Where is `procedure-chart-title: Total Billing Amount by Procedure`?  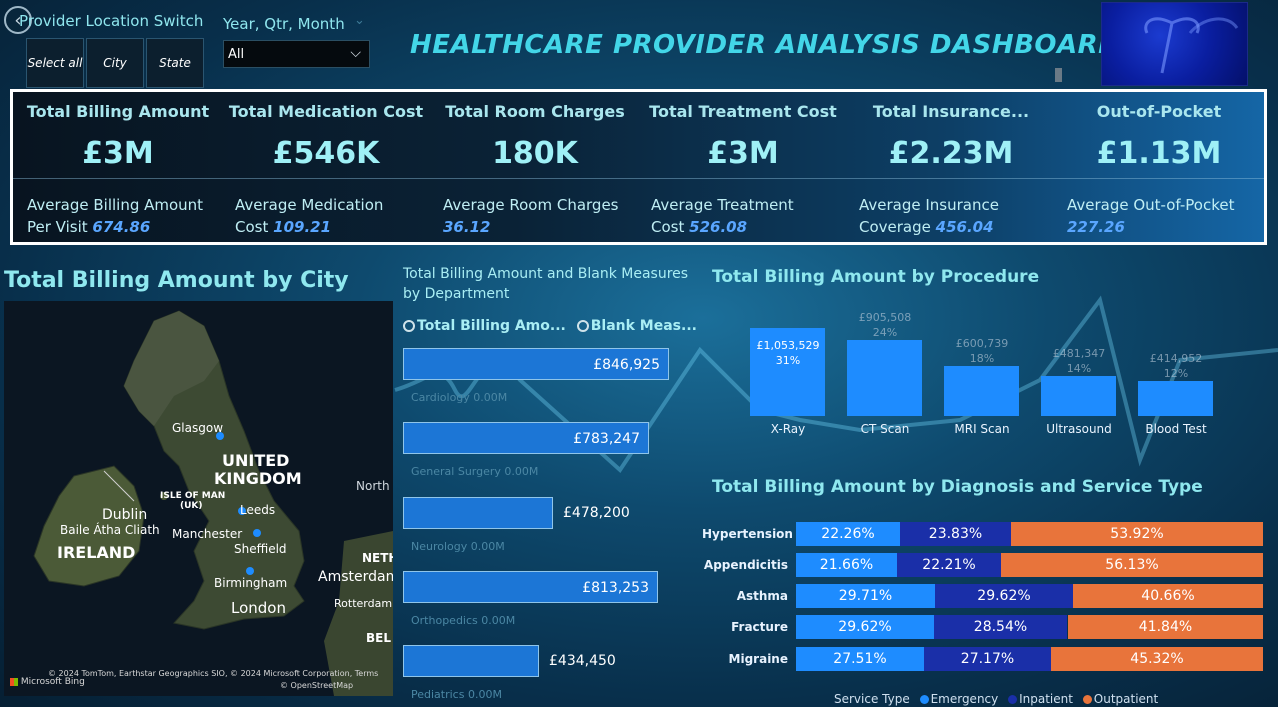
procedure-chart-title: Total Billing Amount by Procedure is located at coordinates (876, 277).